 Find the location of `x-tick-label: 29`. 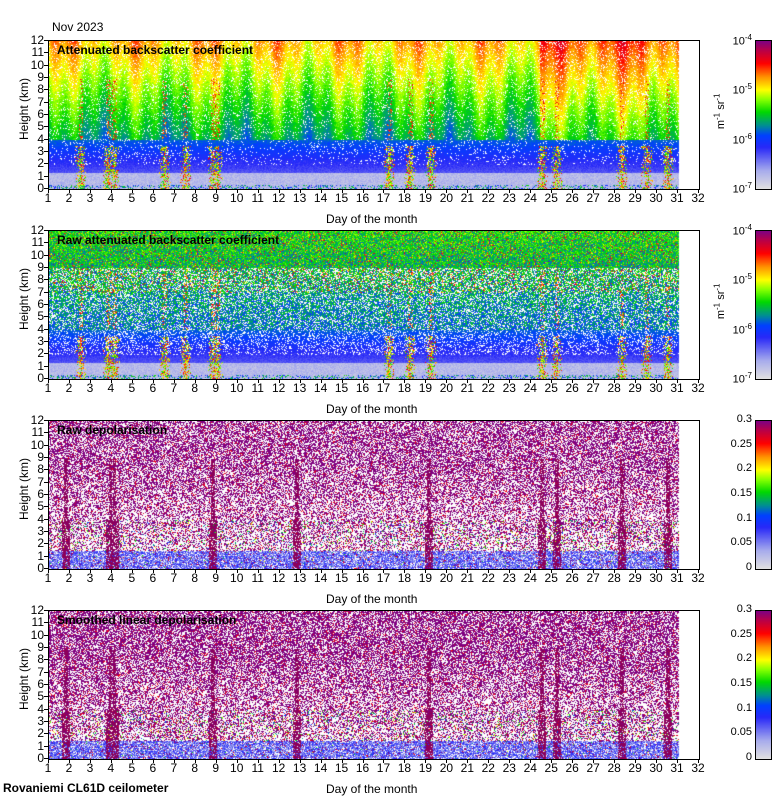

x-tick-label: 29 is located at coordinates (635, 578).